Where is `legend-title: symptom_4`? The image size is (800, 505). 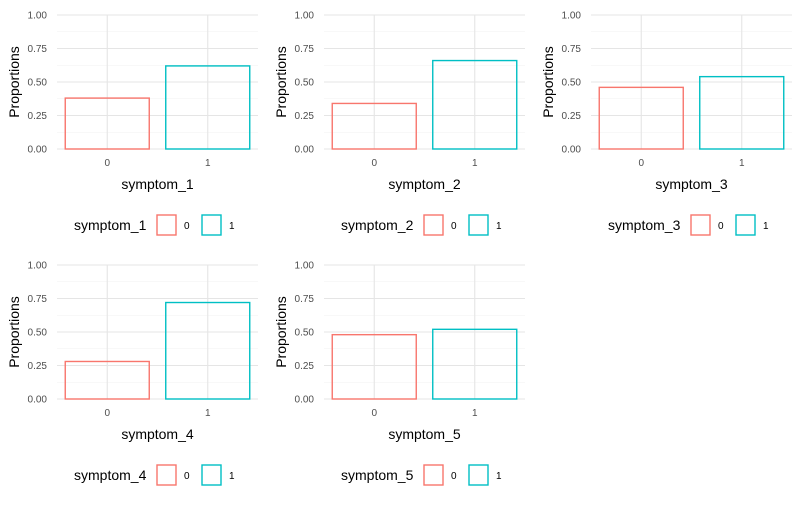
legend-title: symptom_4 is located at coordinates (110, 475).